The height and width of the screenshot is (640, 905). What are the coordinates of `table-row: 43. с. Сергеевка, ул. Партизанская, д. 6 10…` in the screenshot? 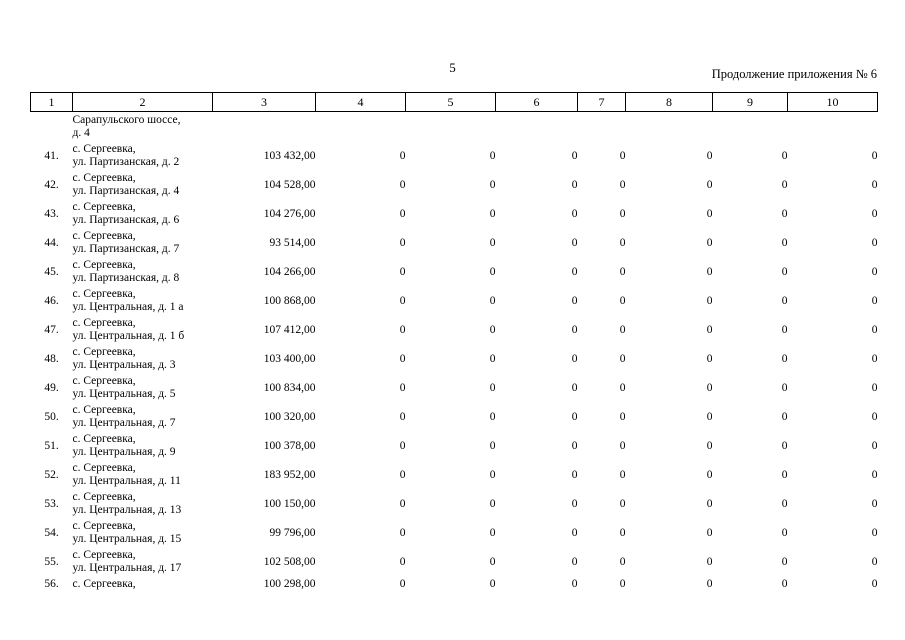 It's located at (454, 213).